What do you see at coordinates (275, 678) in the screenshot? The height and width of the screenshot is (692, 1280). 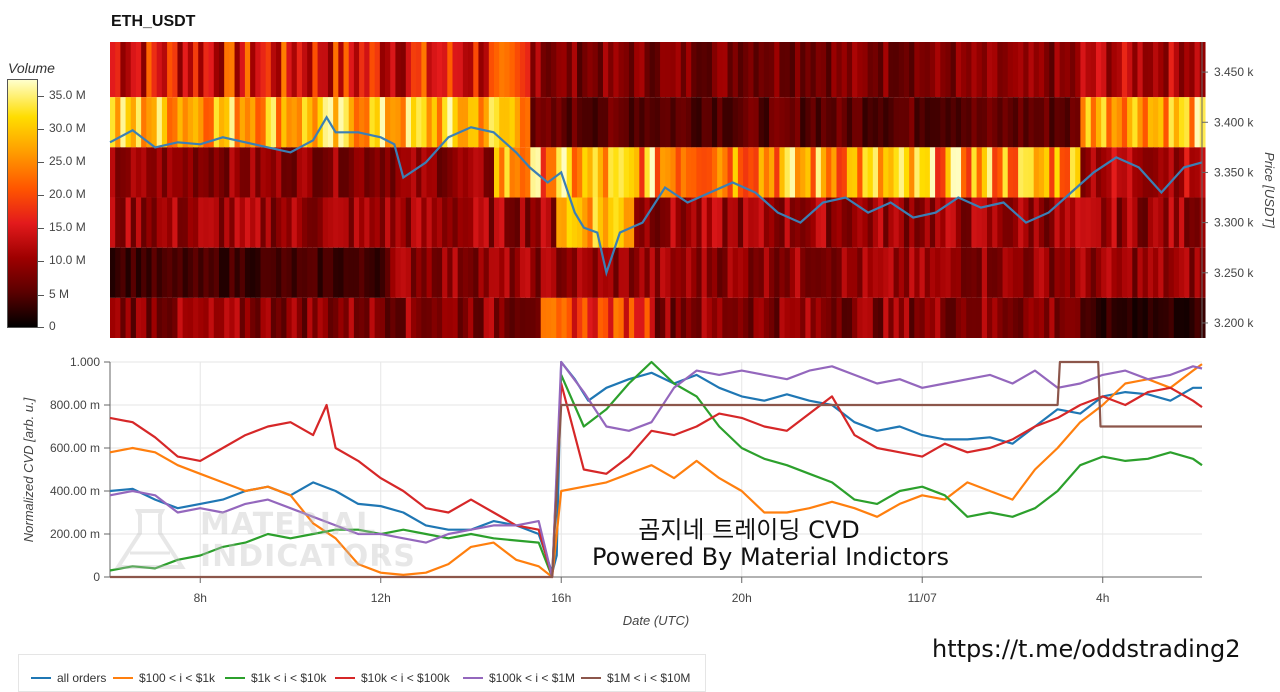 I see `legend-item: $1k < i < $10k` at bounding box center [275, 678].